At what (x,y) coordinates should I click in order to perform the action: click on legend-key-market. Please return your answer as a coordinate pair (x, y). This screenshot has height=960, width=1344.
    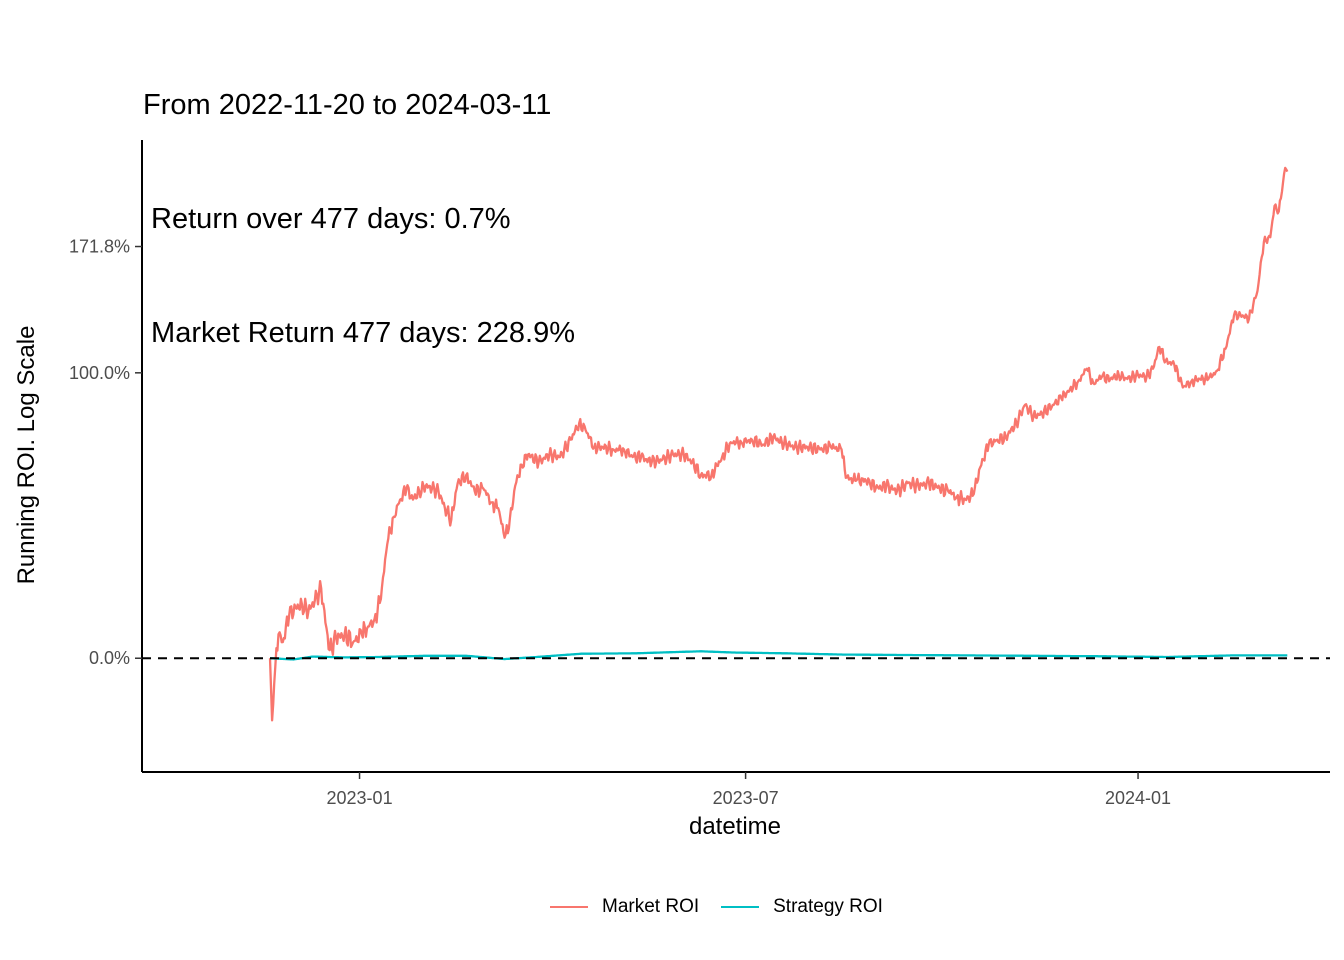
    Looking at the image, I should click on (569, 907).